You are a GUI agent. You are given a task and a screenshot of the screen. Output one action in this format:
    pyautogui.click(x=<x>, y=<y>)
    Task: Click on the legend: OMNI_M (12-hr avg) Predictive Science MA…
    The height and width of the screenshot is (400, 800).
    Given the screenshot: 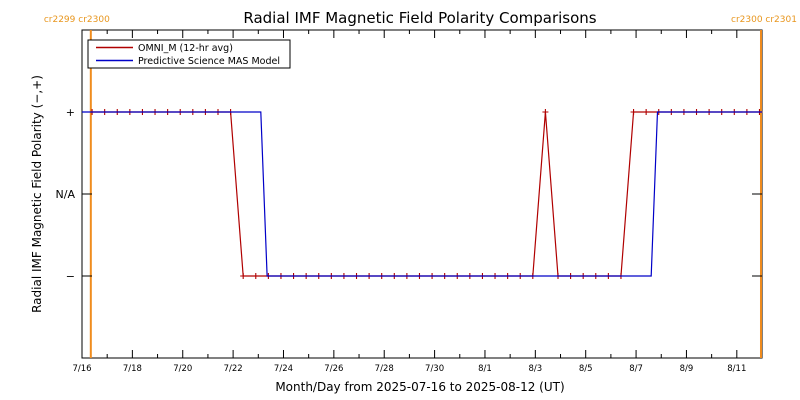 What is the action you would take?
    pyautogui.click(x=189, y=54)
    